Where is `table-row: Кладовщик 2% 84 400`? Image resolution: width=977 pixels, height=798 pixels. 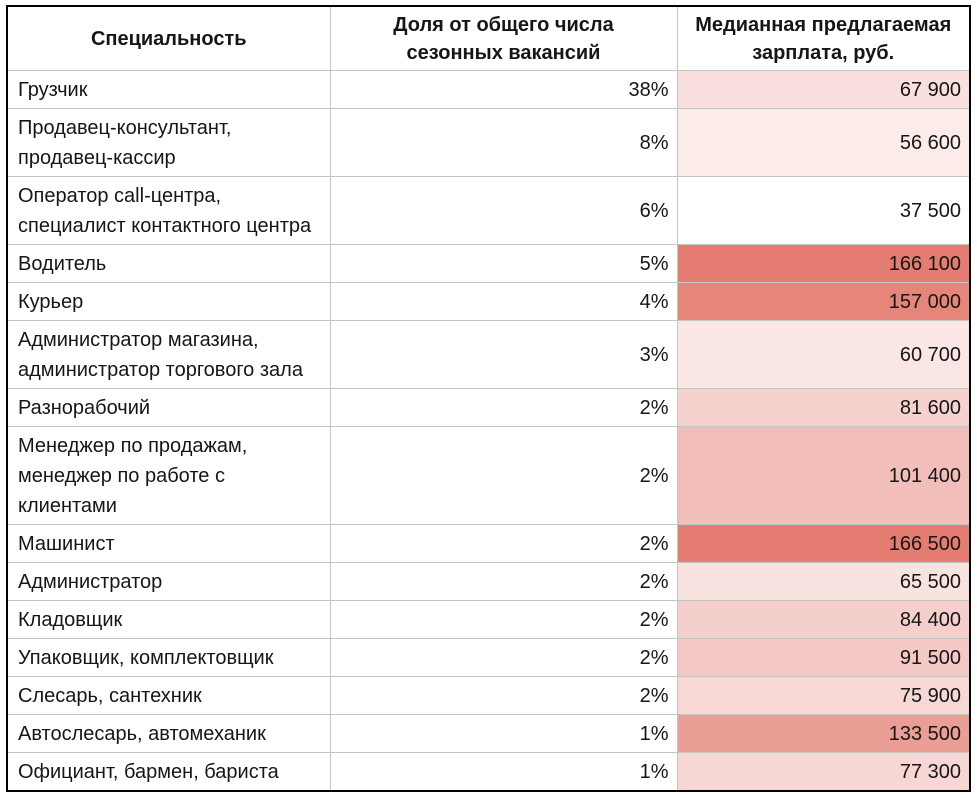
table-row: Кладовщик 2% 84 400 is located at coordinates (488, 619).